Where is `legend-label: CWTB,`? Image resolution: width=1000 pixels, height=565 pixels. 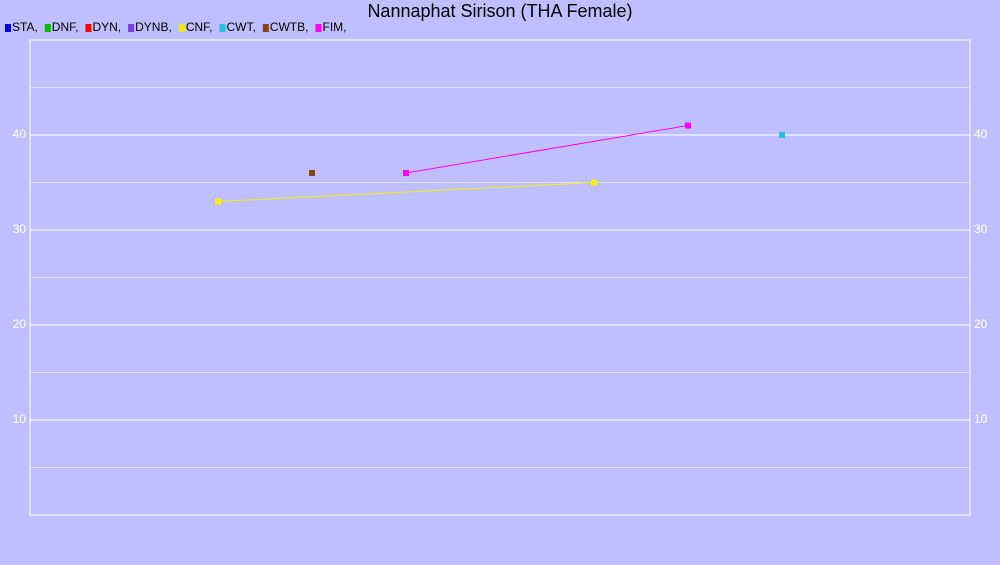 legend-label: CWTB, is located at coordinates (289, 27).